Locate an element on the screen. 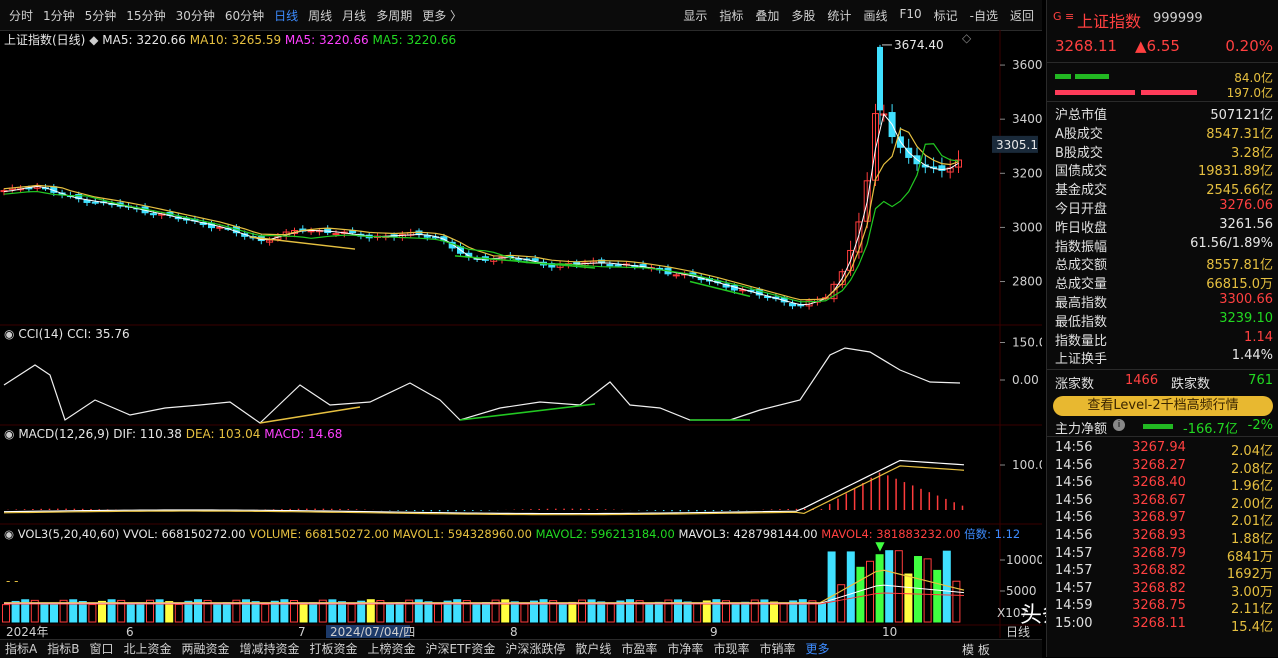 This screenshot has width=1278, height=658. period-tab: 分时 is located at coordinates (21, 16).